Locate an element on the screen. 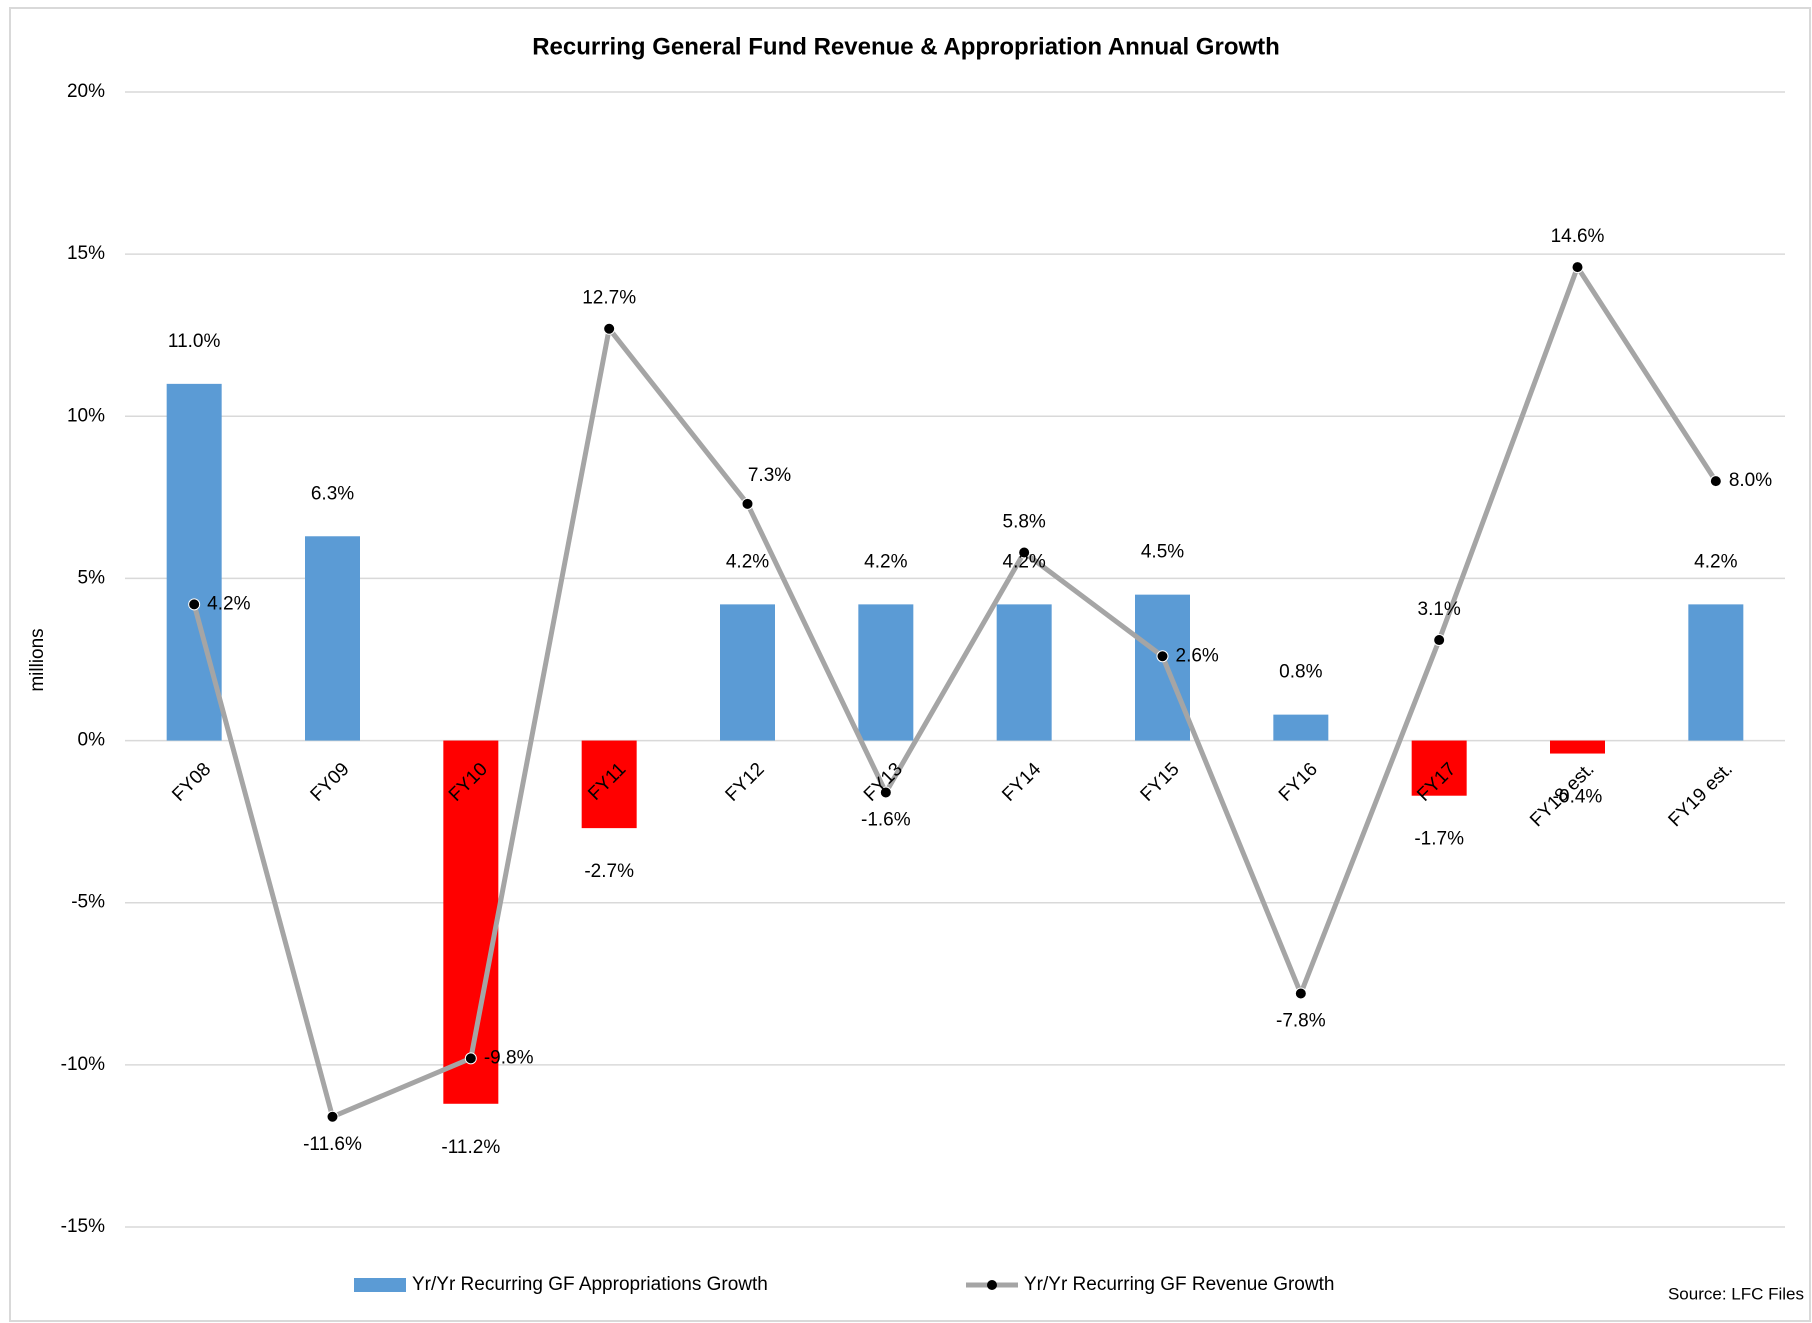 This screenshot has width=1812, height=1323. legend-marker is located at coordinates (992, 1285).